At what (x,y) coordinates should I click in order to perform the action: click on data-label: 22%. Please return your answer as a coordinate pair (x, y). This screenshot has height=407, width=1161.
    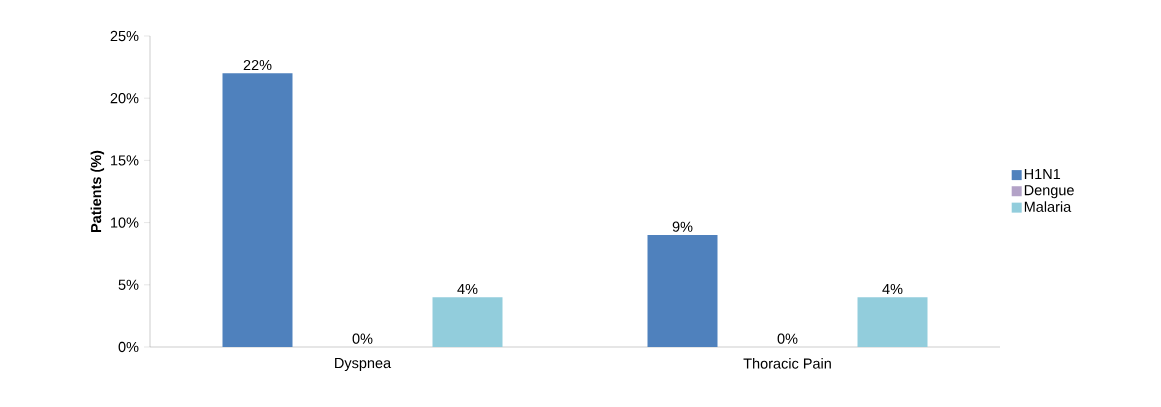
    Looking at the image, I should click on (257, 65).